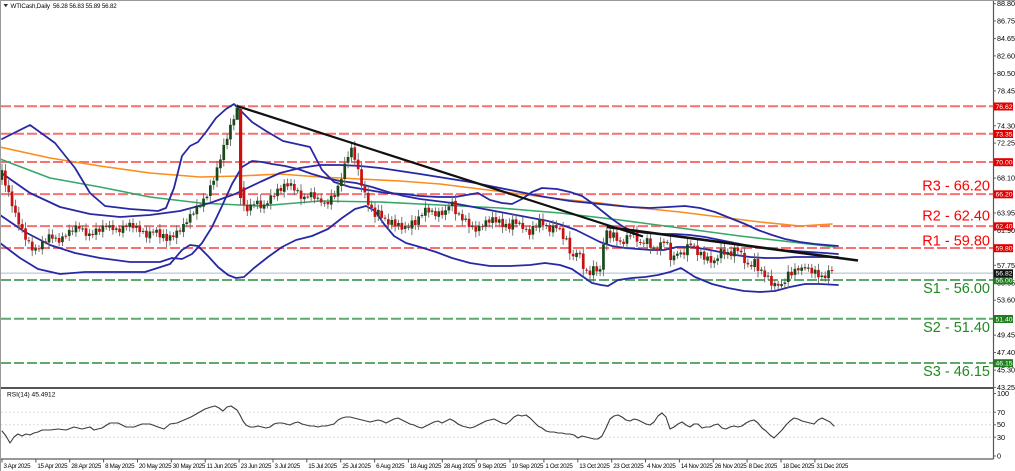  I want to click on svg-text: 20 May 2025, so click(155, 466).